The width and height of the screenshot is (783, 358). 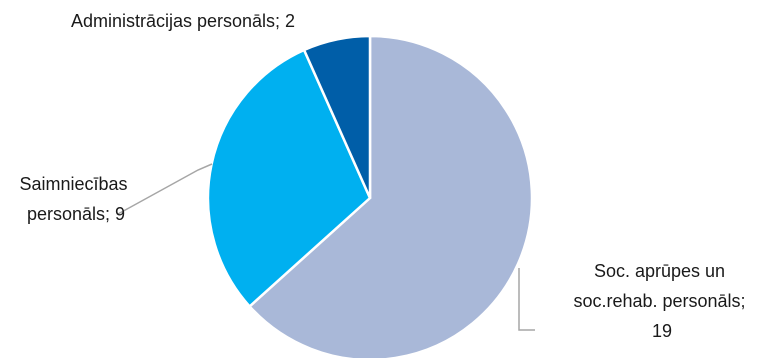 What do you see at coordinates (76, 214) in the screenshot?
I see `slice-label-saimniecibas-line-2: personāls; 9` at bounding box center [76, 214].